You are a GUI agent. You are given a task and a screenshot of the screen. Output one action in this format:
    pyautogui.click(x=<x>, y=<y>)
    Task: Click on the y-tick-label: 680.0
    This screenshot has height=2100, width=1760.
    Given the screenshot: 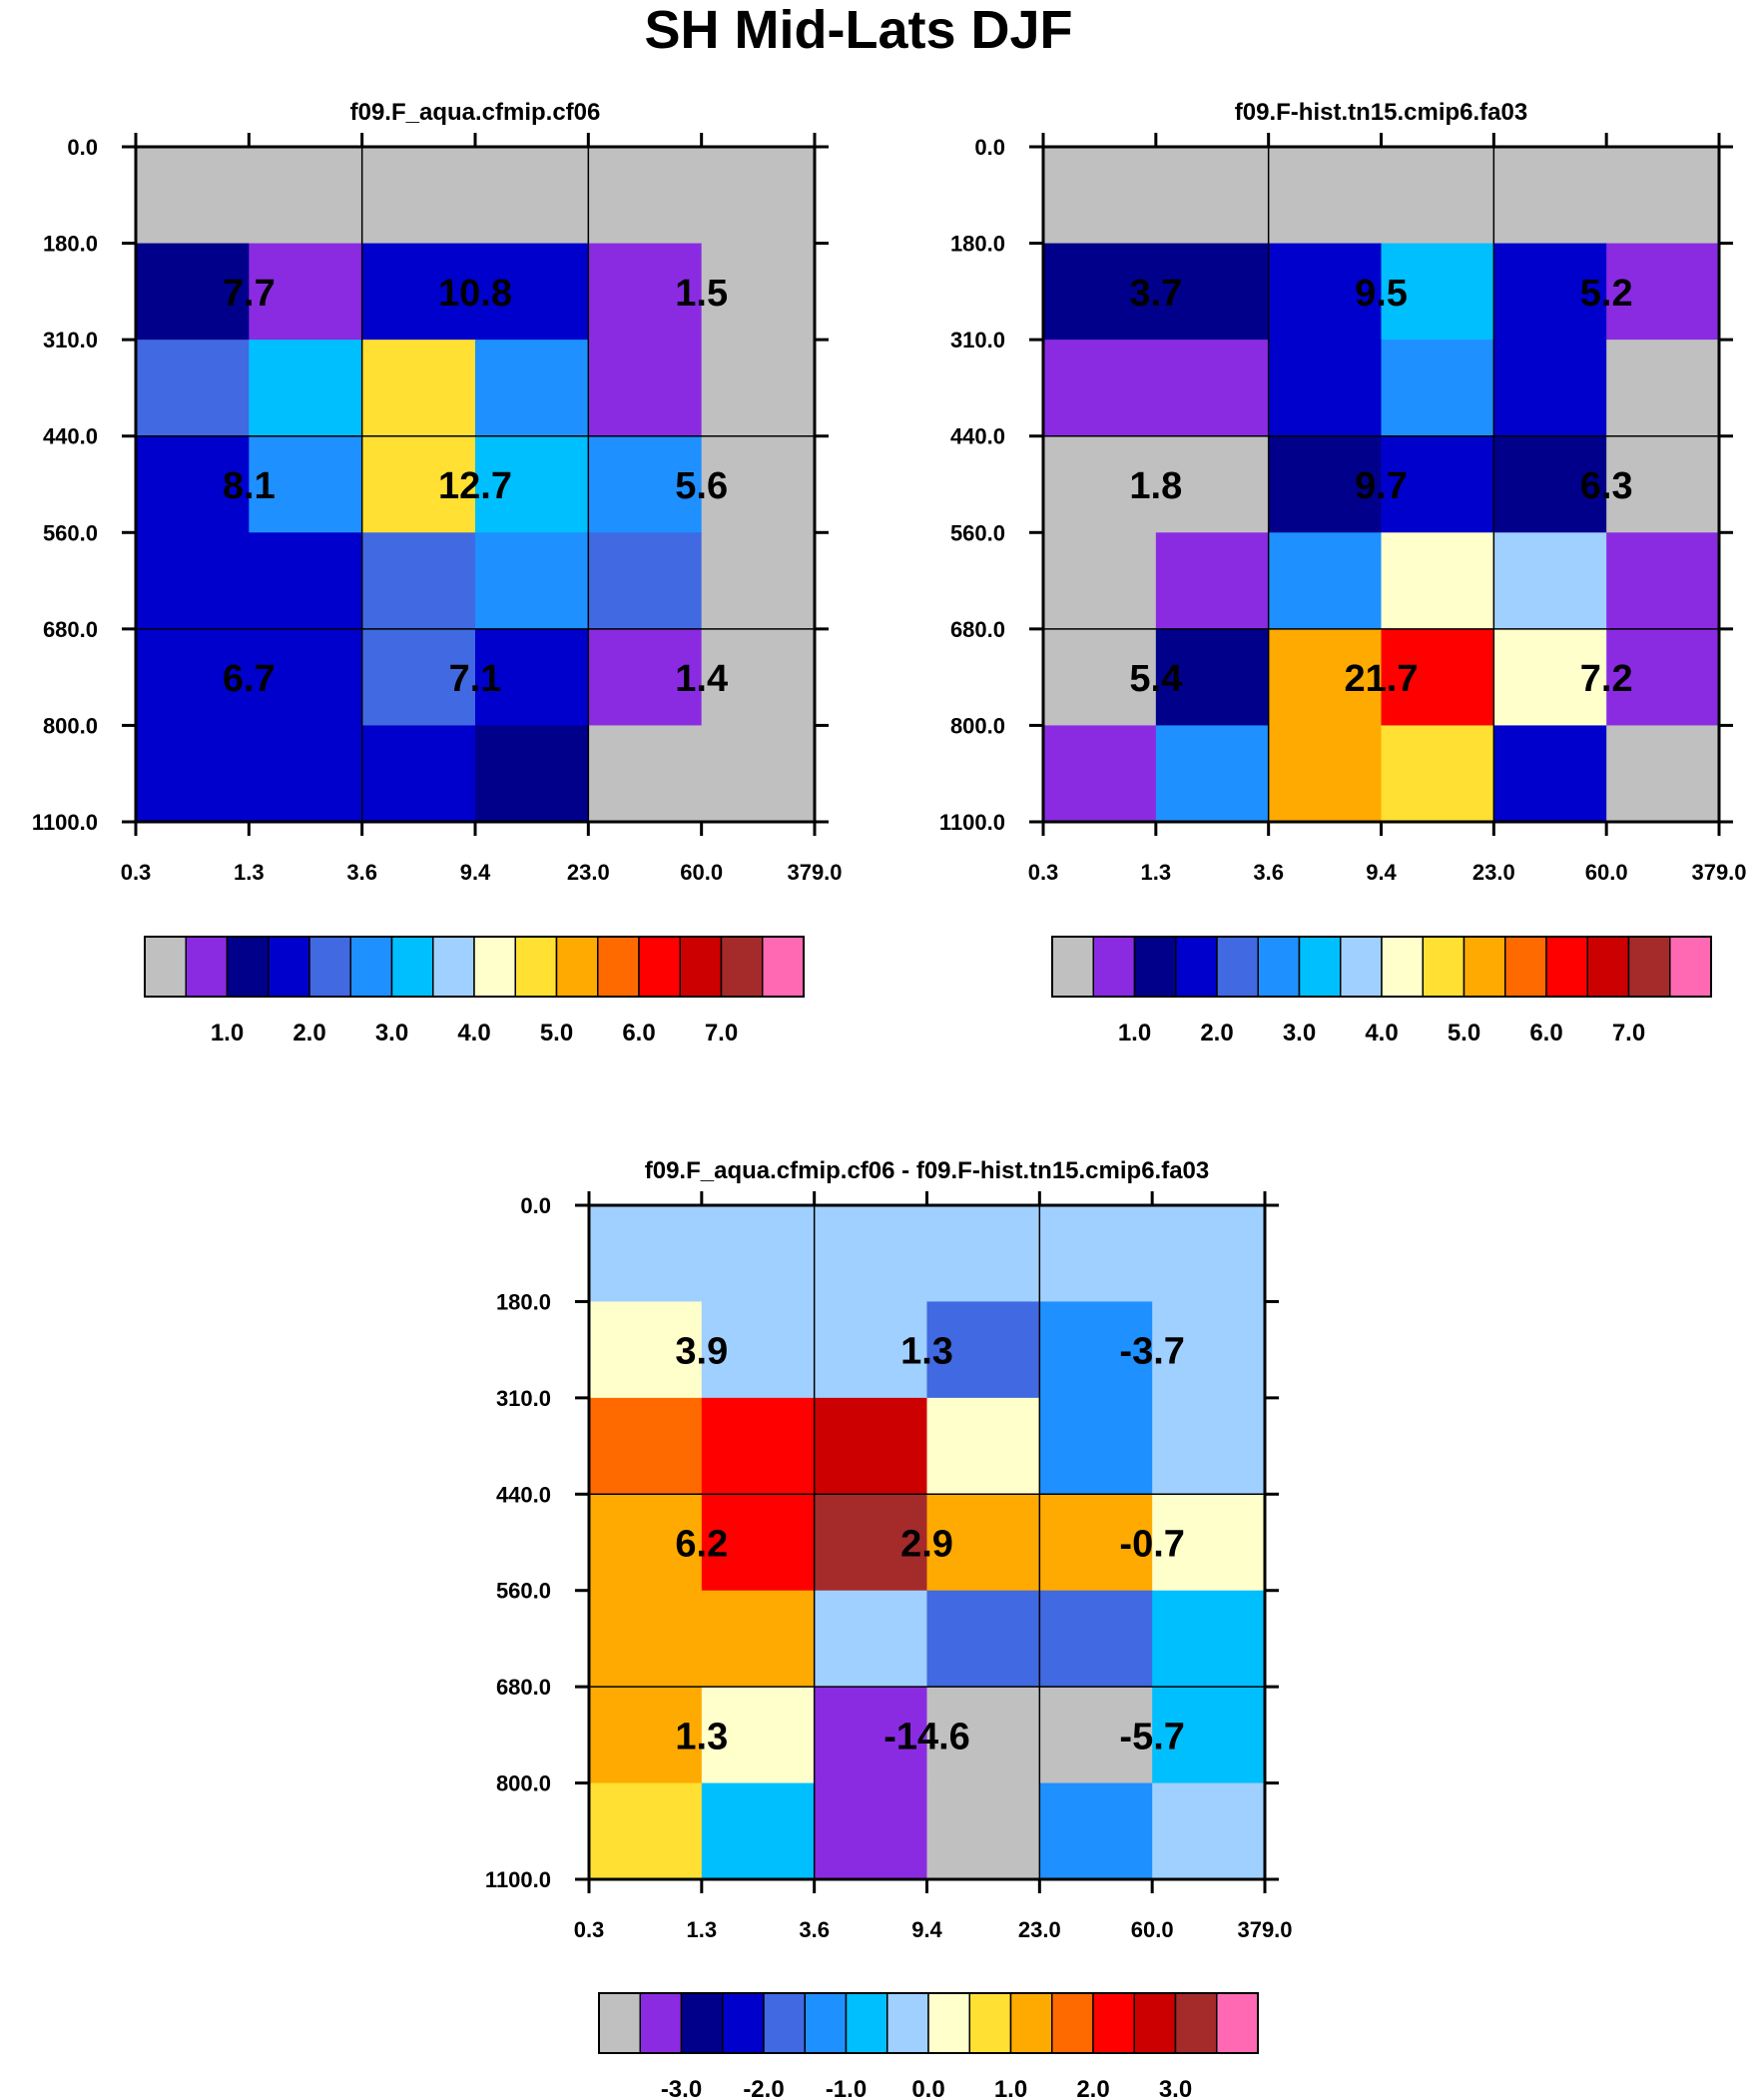 What is the action you would take?
    pyautogui.click(x=977, y=629)
    